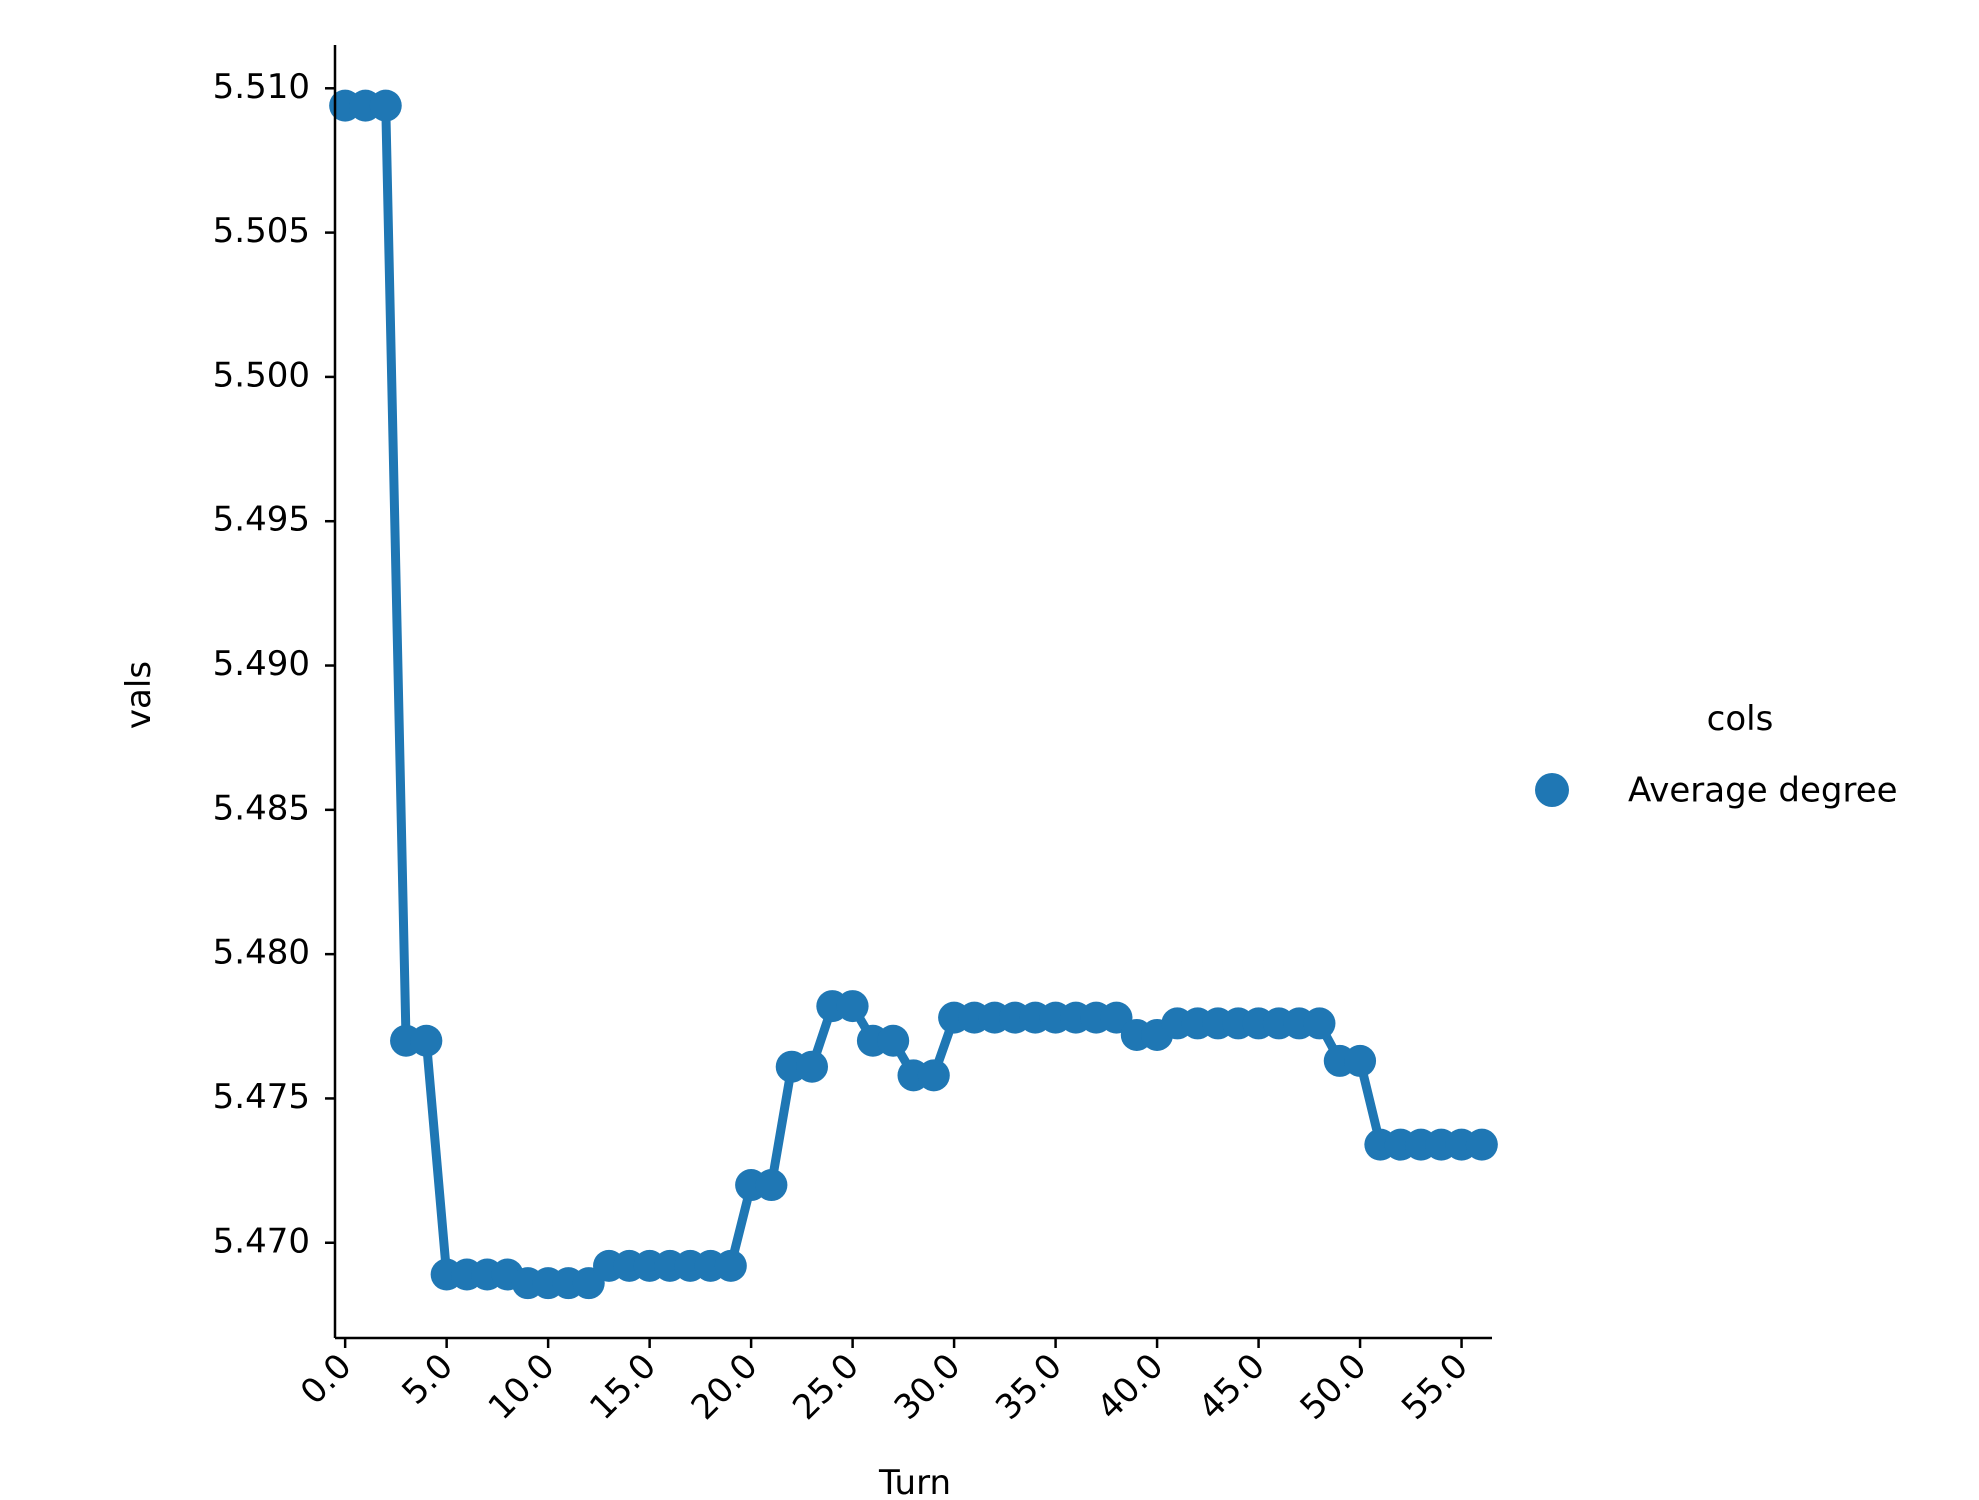 Image resolution: width=1979 pixels, height=1500 pixels. Describe the element at coordinates (1131, 1387) in the screenshot. I see `x-tick-label: 40.0` at that location.